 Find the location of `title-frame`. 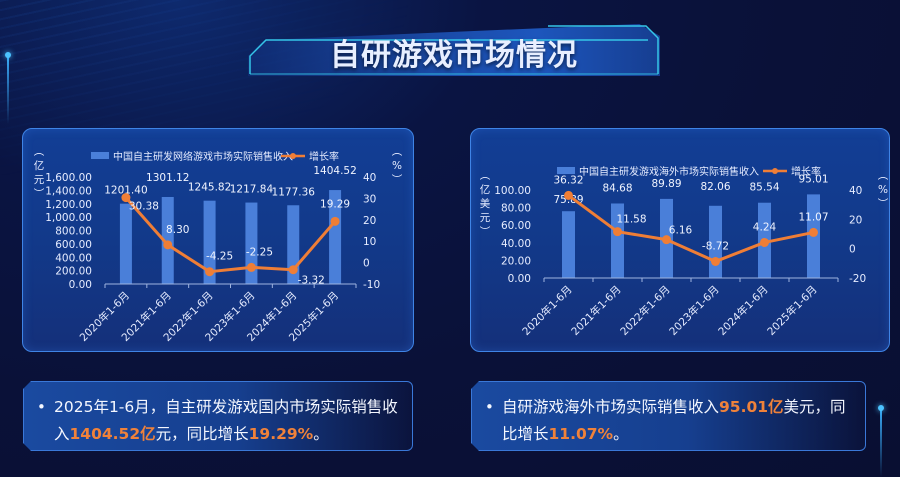

title-frame is located at coordinates (454, 50).